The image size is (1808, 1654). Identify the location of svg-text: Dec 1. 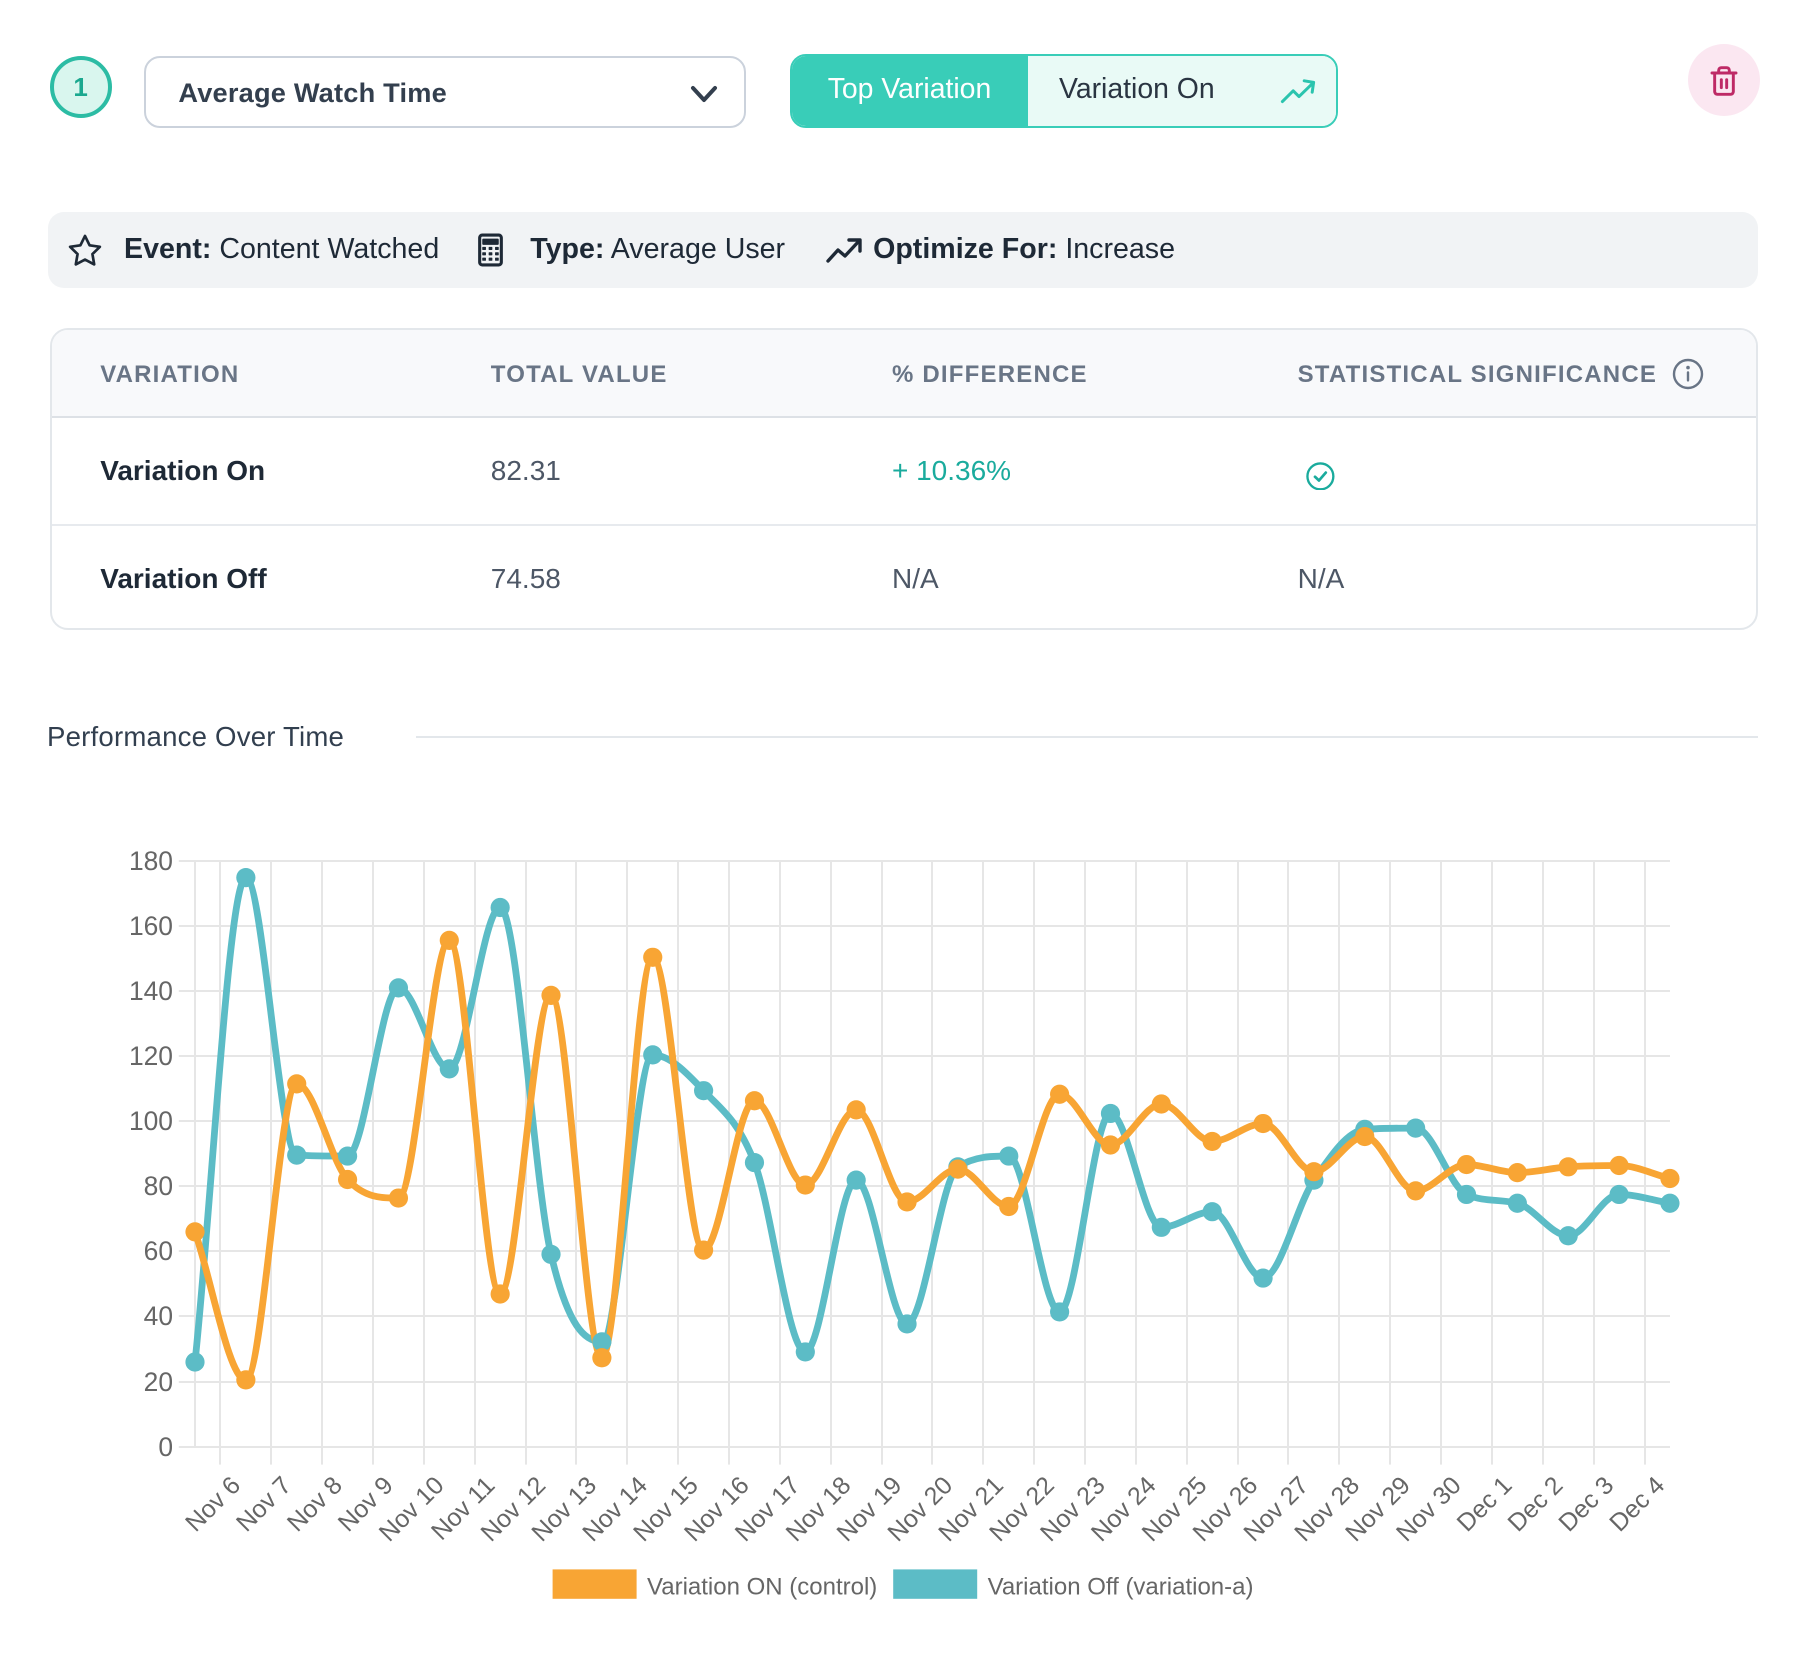
(1485, 1504).